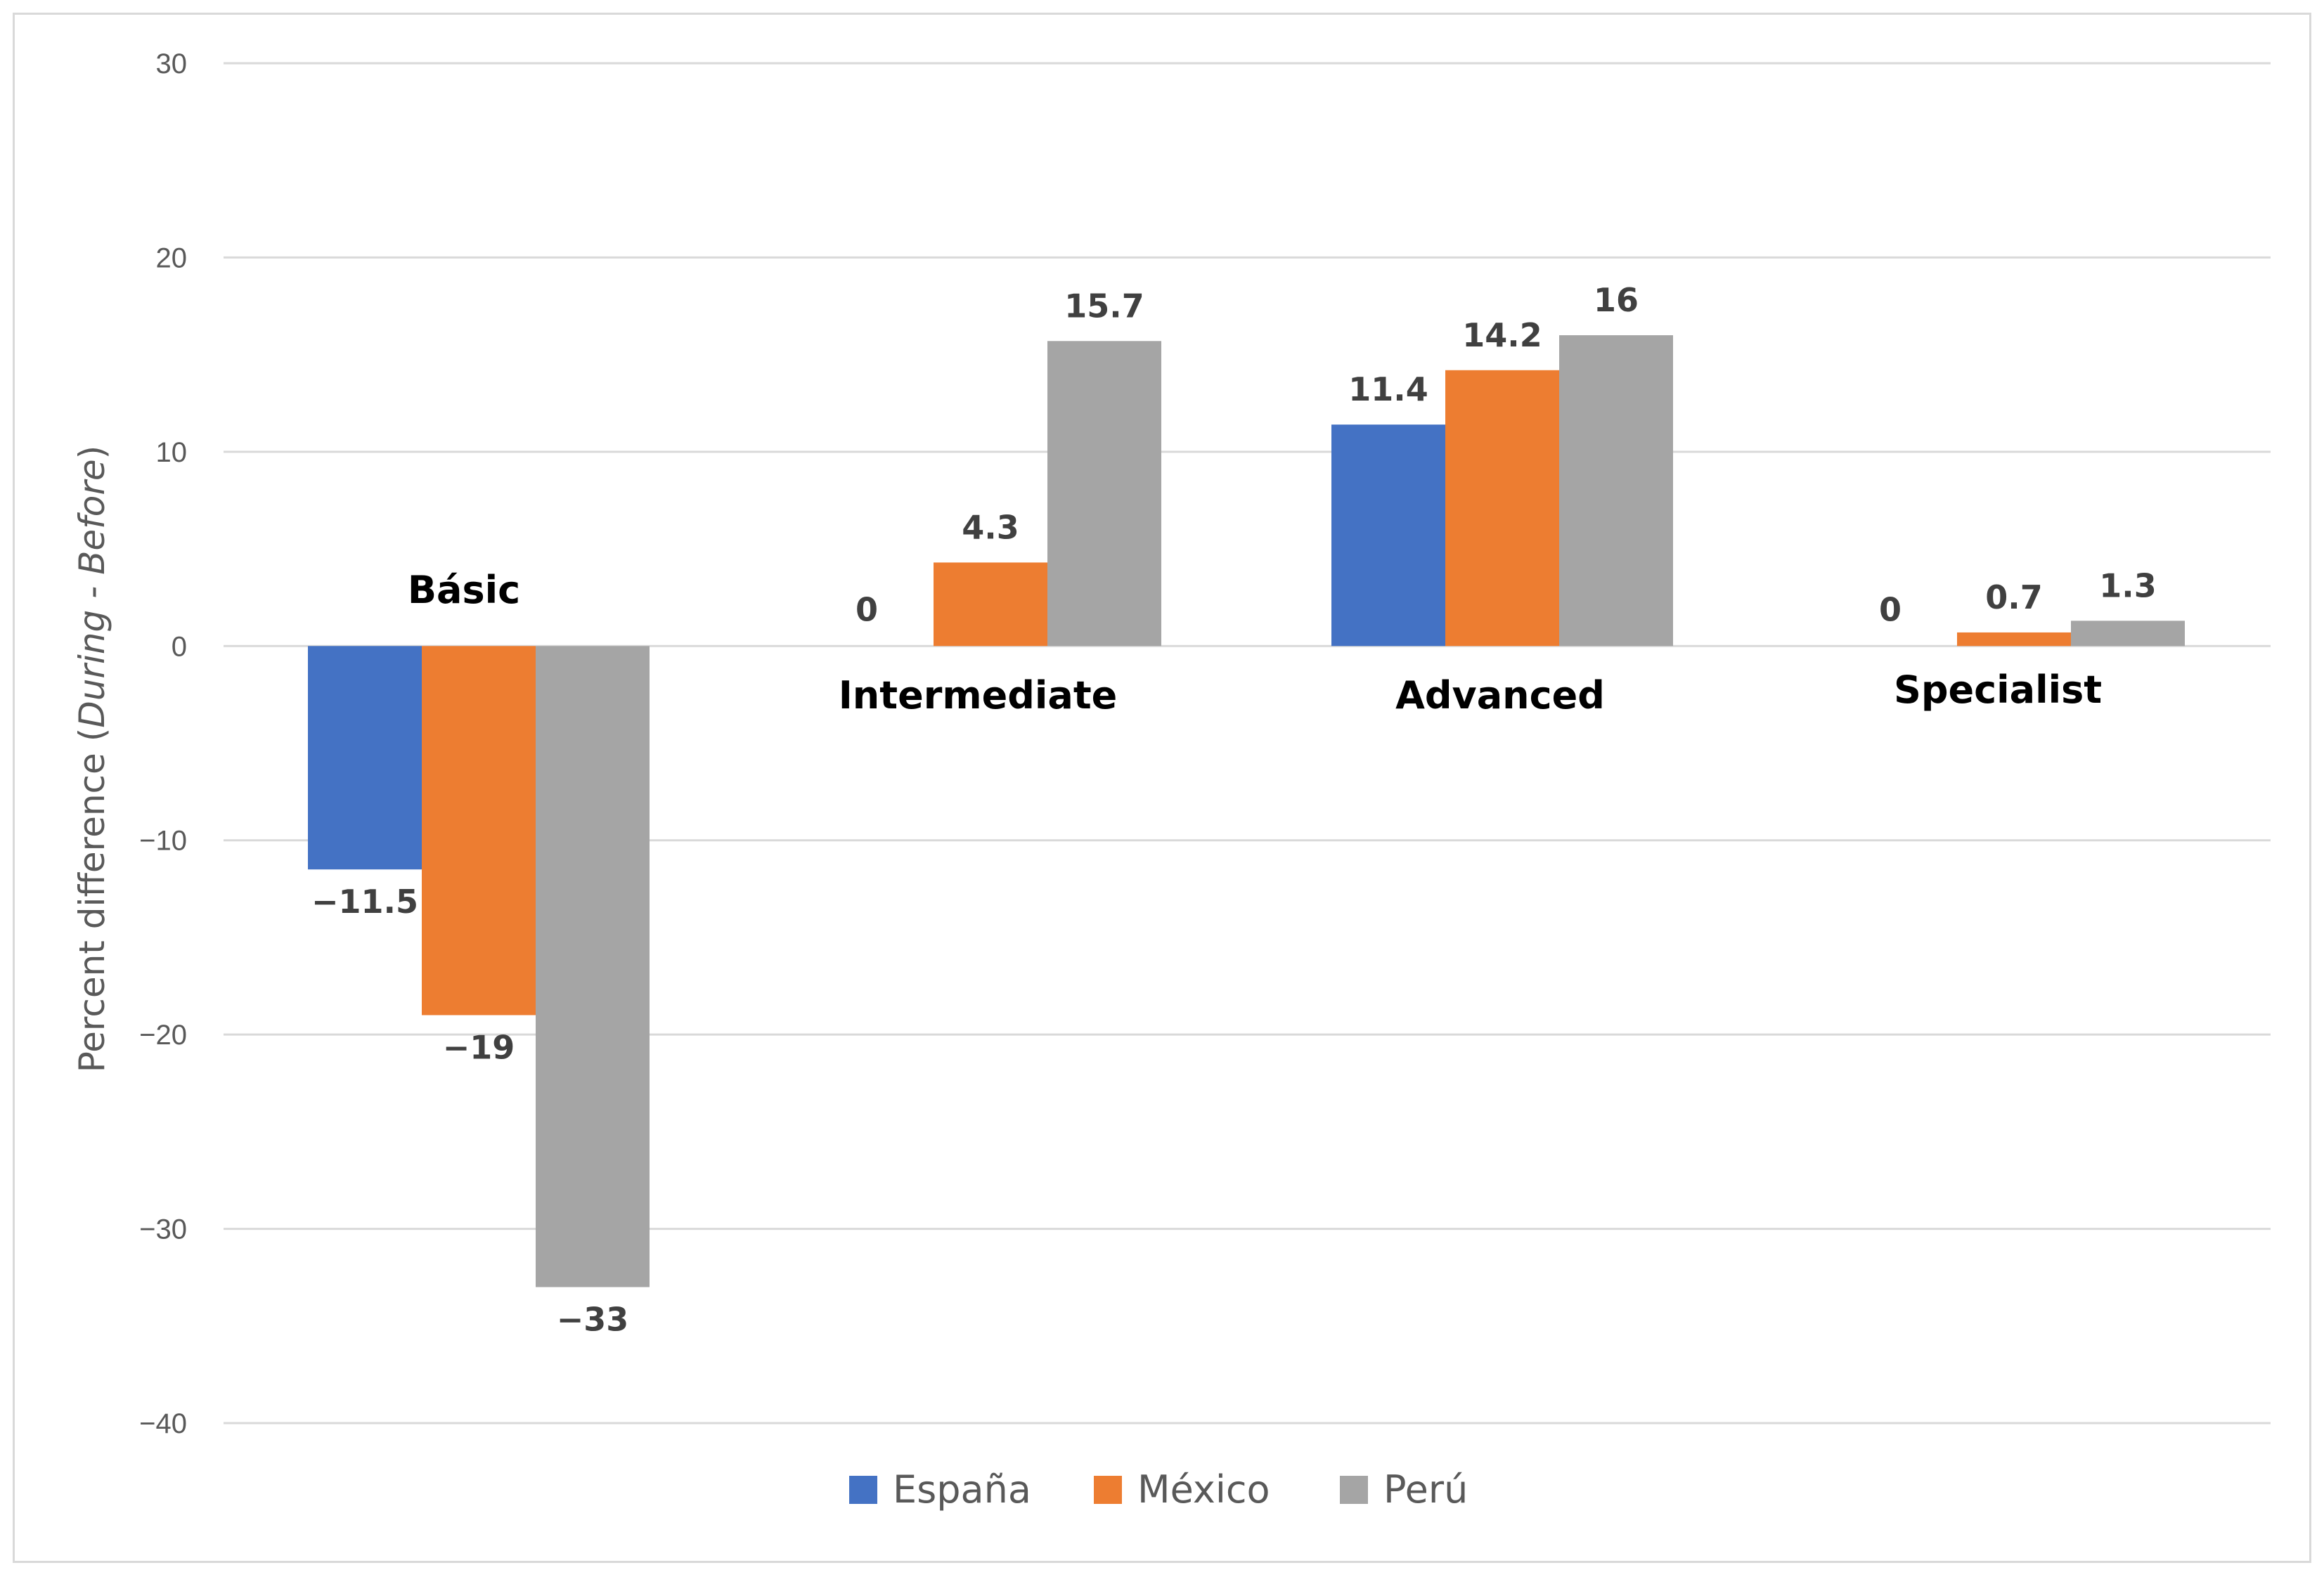 This screenshot has height=1577, width=2324. I want to click on legend-item-1: México, so click(1182, 1489).